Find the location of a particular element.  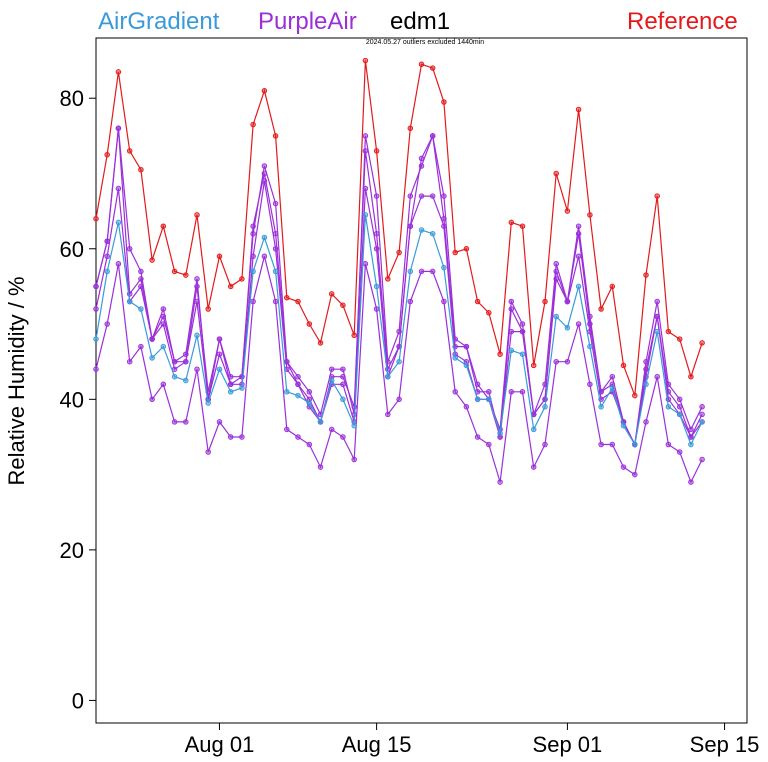

y-tick-label: 0 is located at coordinates (78, 700).